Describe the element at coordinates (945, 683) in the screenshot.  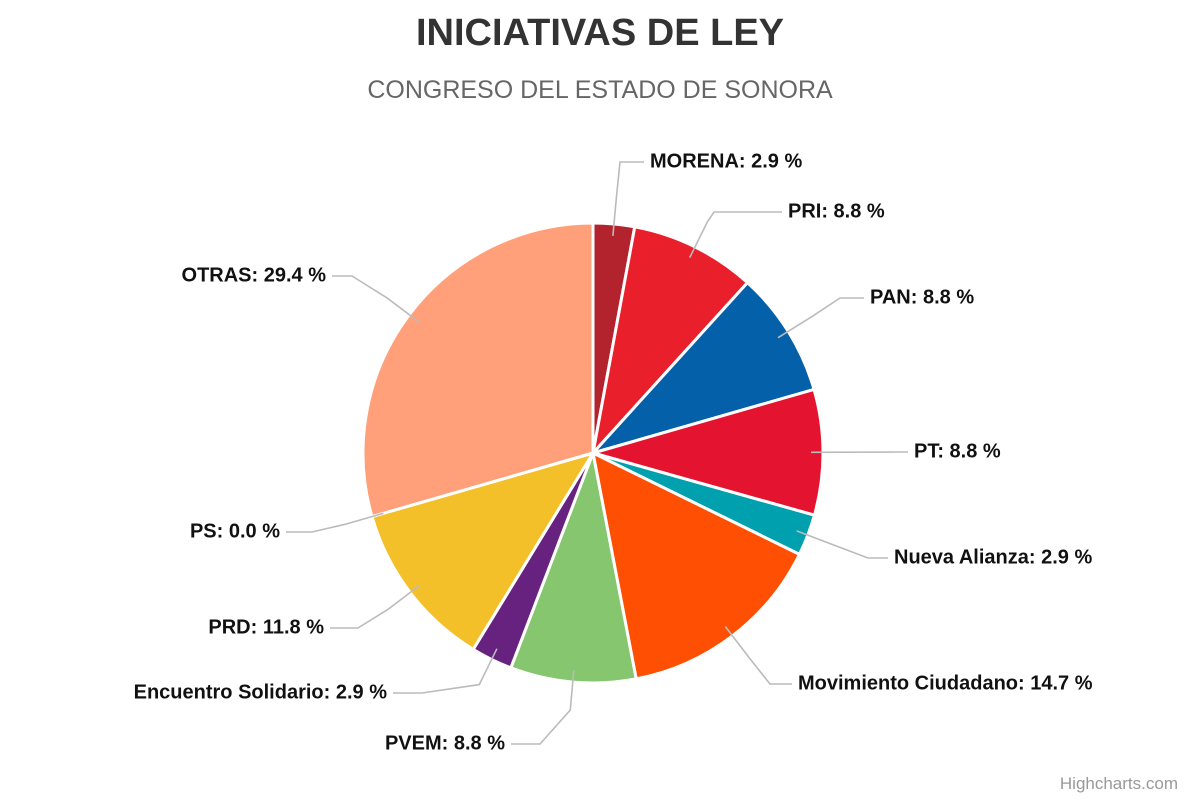
I see `data-label-movimiento-ciudadano: Movimiento Ciudadano: 14.7 %` at that location.